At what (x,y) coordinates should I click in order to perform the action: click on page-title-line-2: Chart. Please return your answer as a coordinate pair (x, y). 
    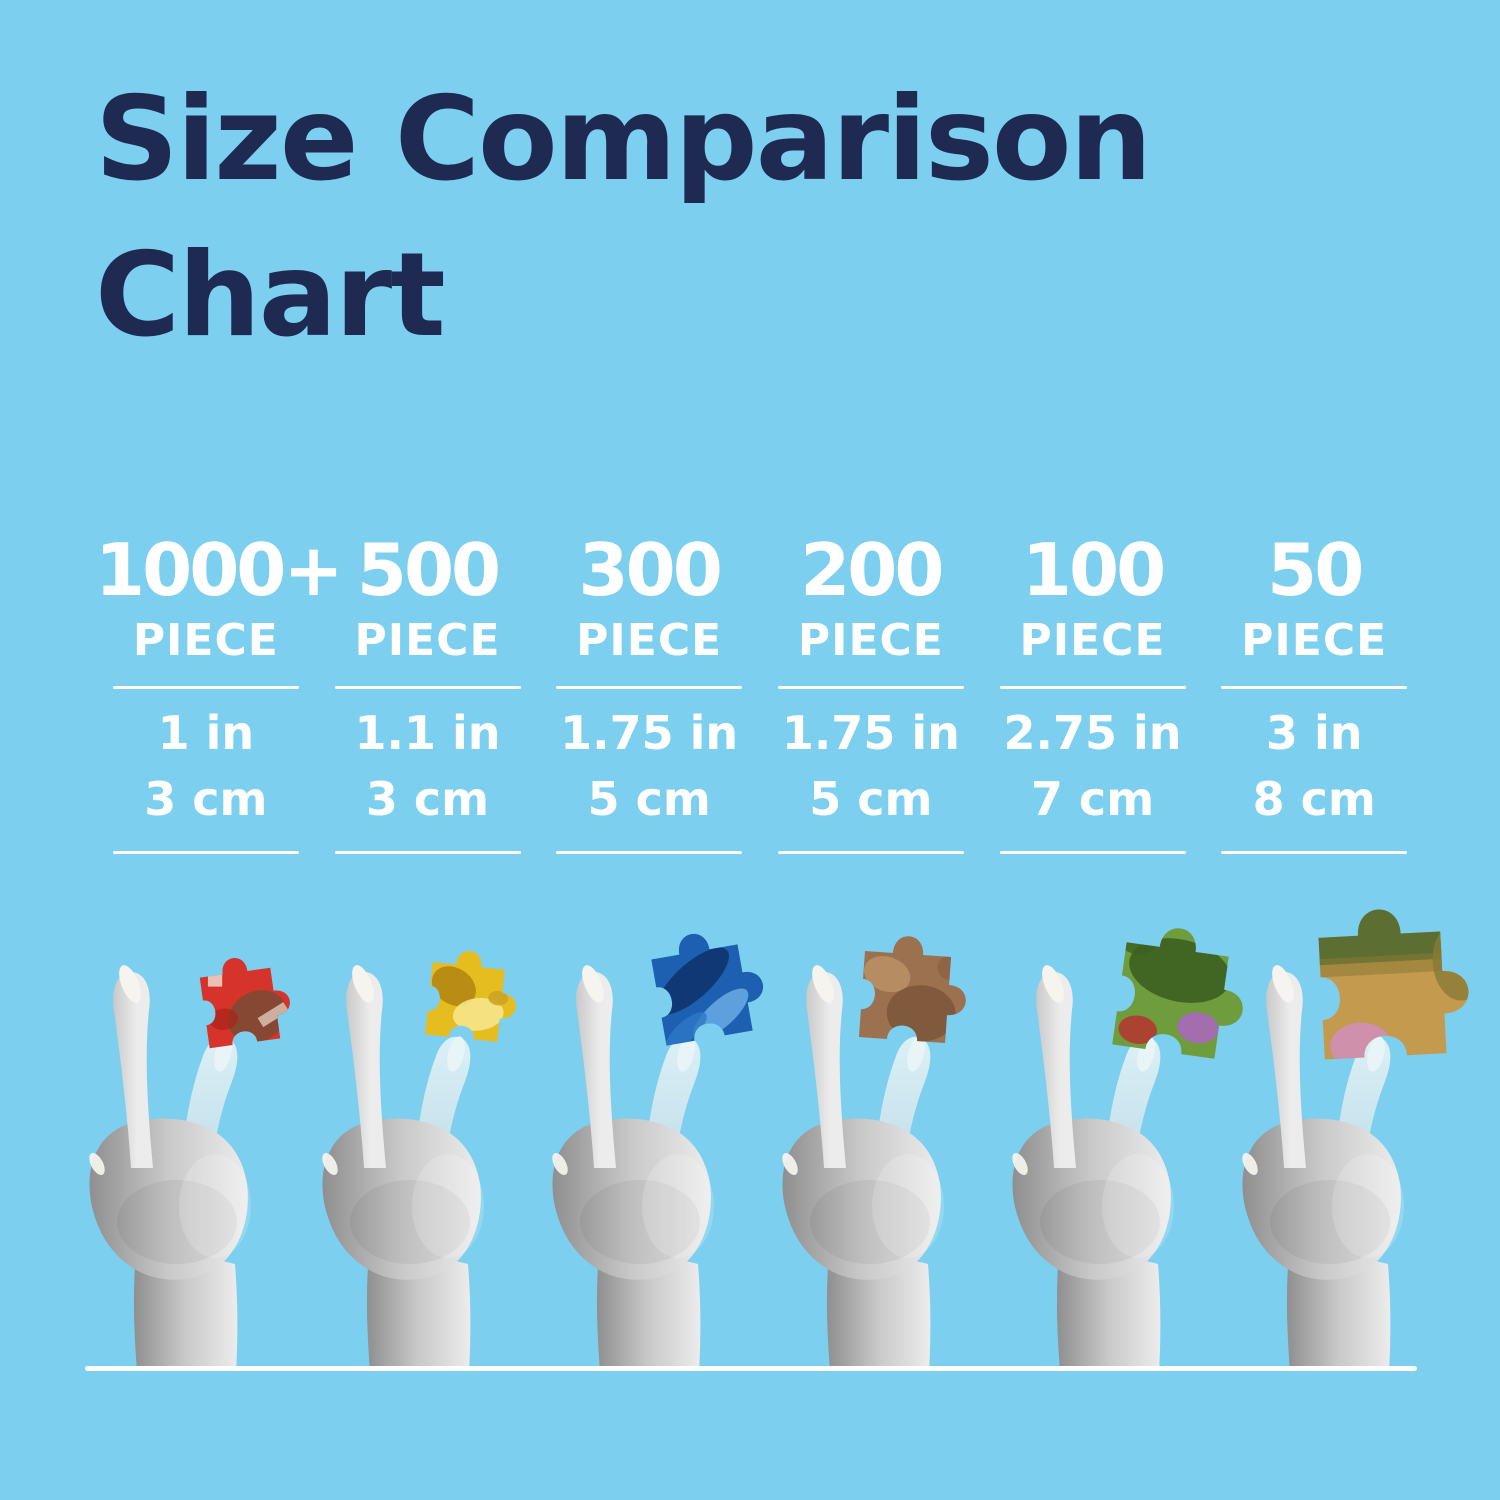
    Looking at the image, I should click on (270, 295).